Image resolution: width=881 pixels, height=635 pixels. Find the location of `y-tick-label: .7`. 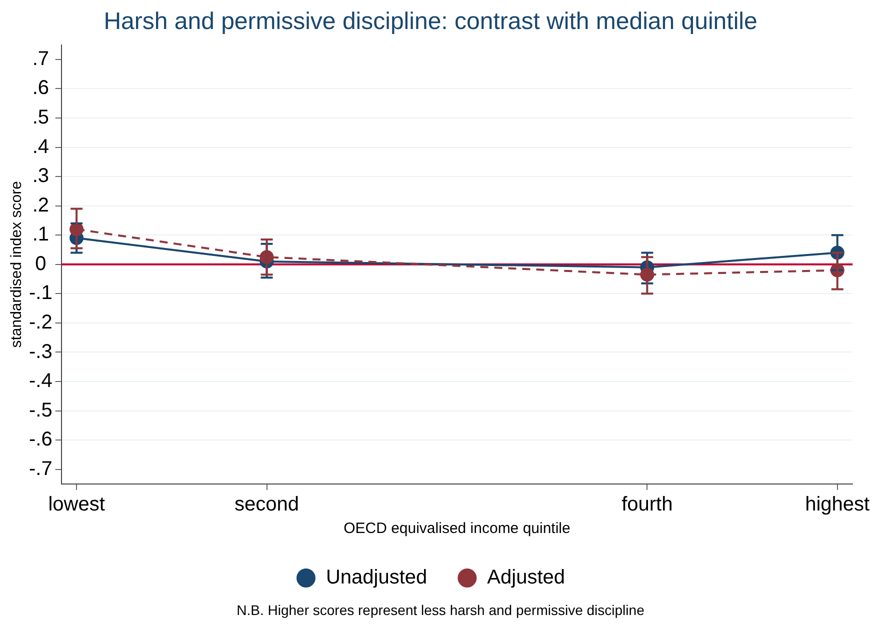

y-tick-label: .7 is located at coordinates (41, 59).